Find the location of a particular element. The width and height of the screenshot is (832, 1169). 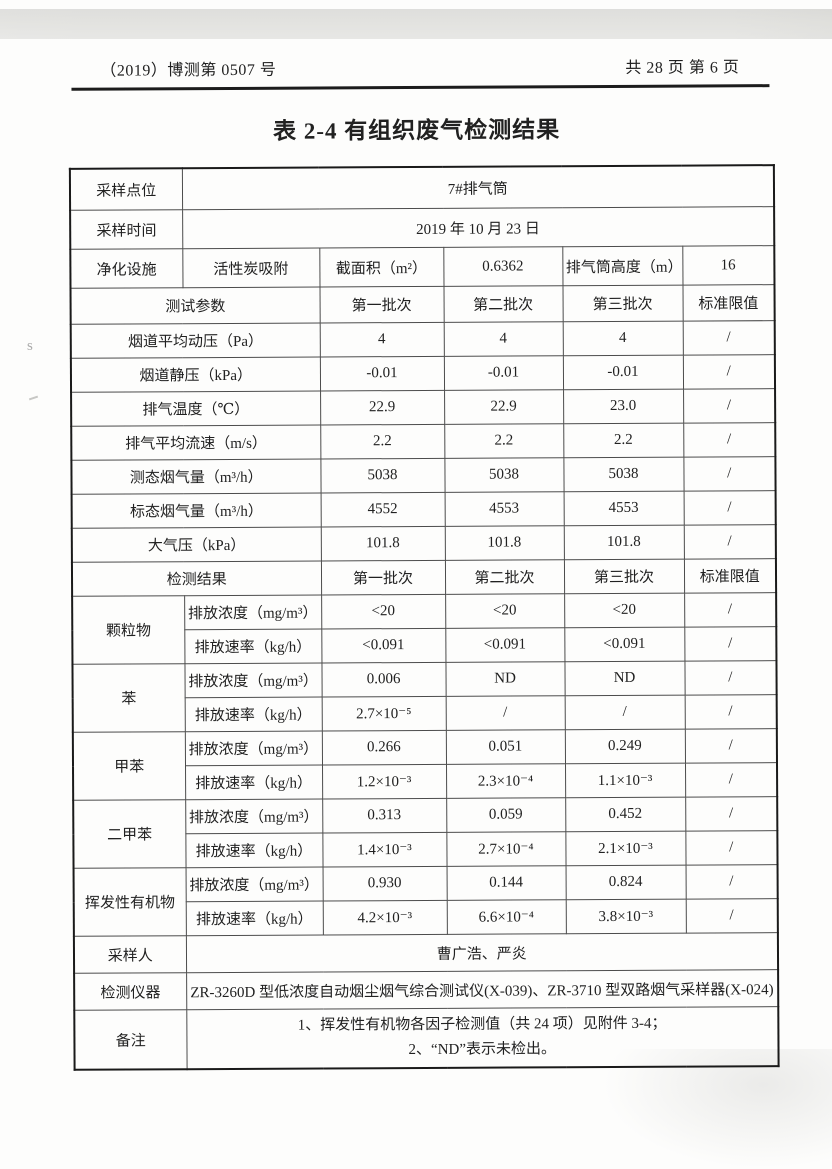

batch1-value: 0.930 is located at coordinates (384, 884).